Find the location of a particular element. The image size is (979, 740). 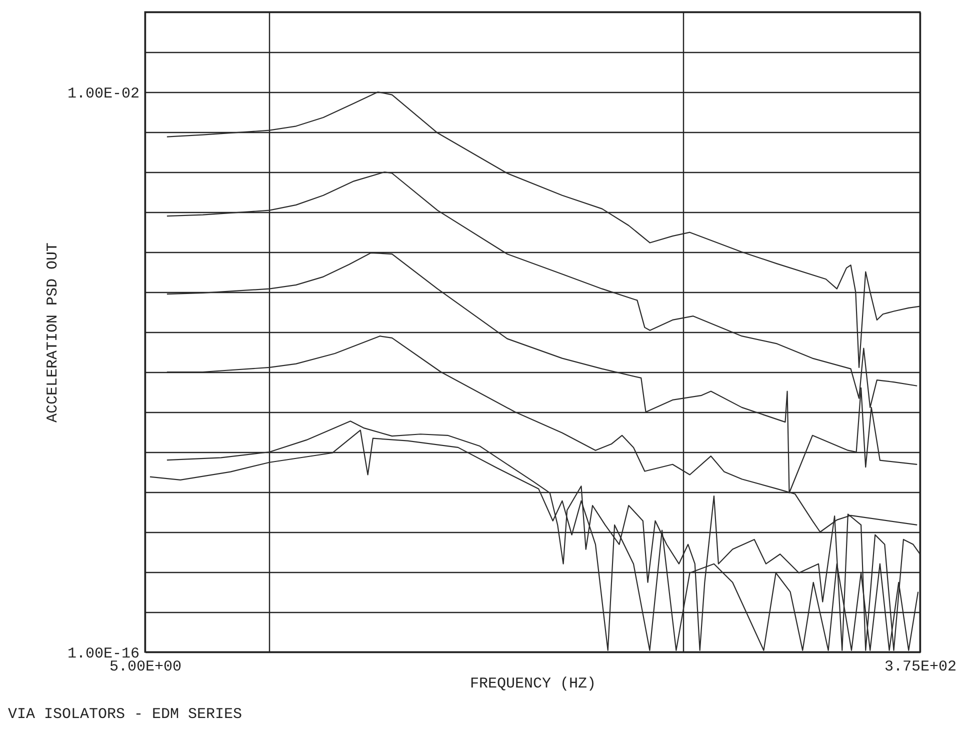

y-tick-label: 1.00E-02 is located at coordinates (103, 94).